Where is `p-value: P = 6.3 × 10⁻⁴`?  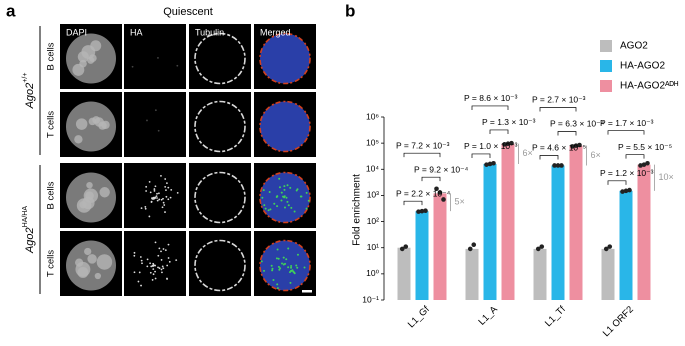 p-value: P = 6.3 × 10⁻⁴ is located at coordinates (577, 124).